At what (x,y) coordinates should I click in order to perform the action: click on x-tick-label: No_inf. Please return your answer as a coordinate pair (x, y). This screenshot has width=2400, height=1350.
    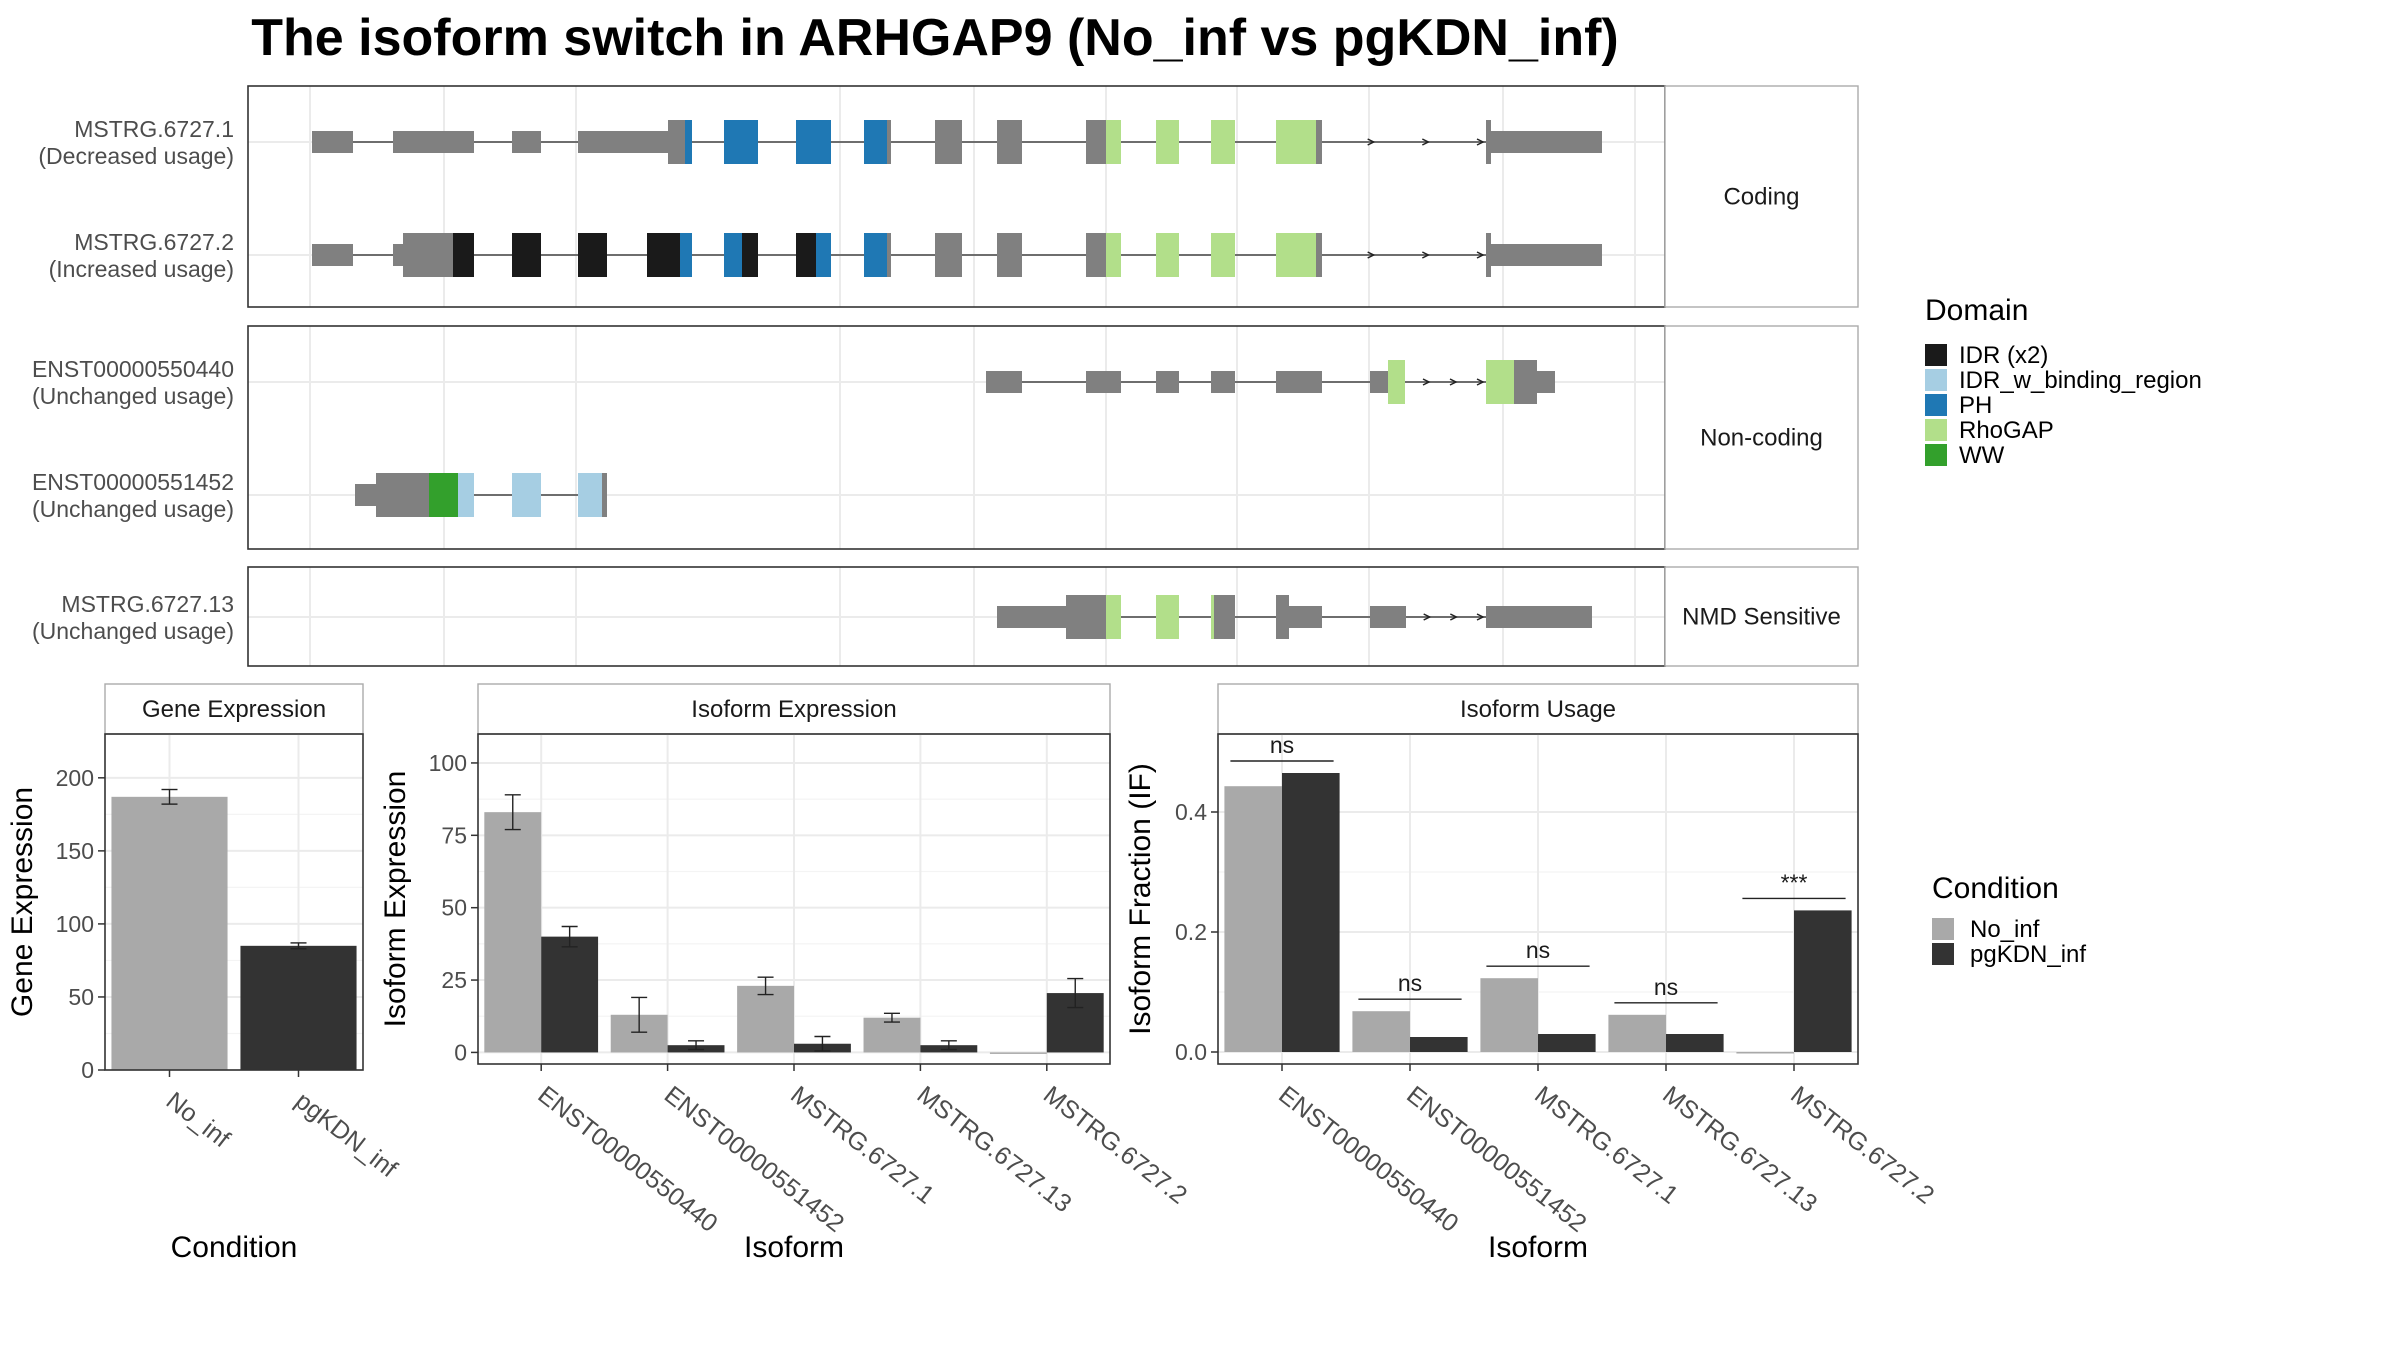
    Looking at the image, I should click on (198, 1120).